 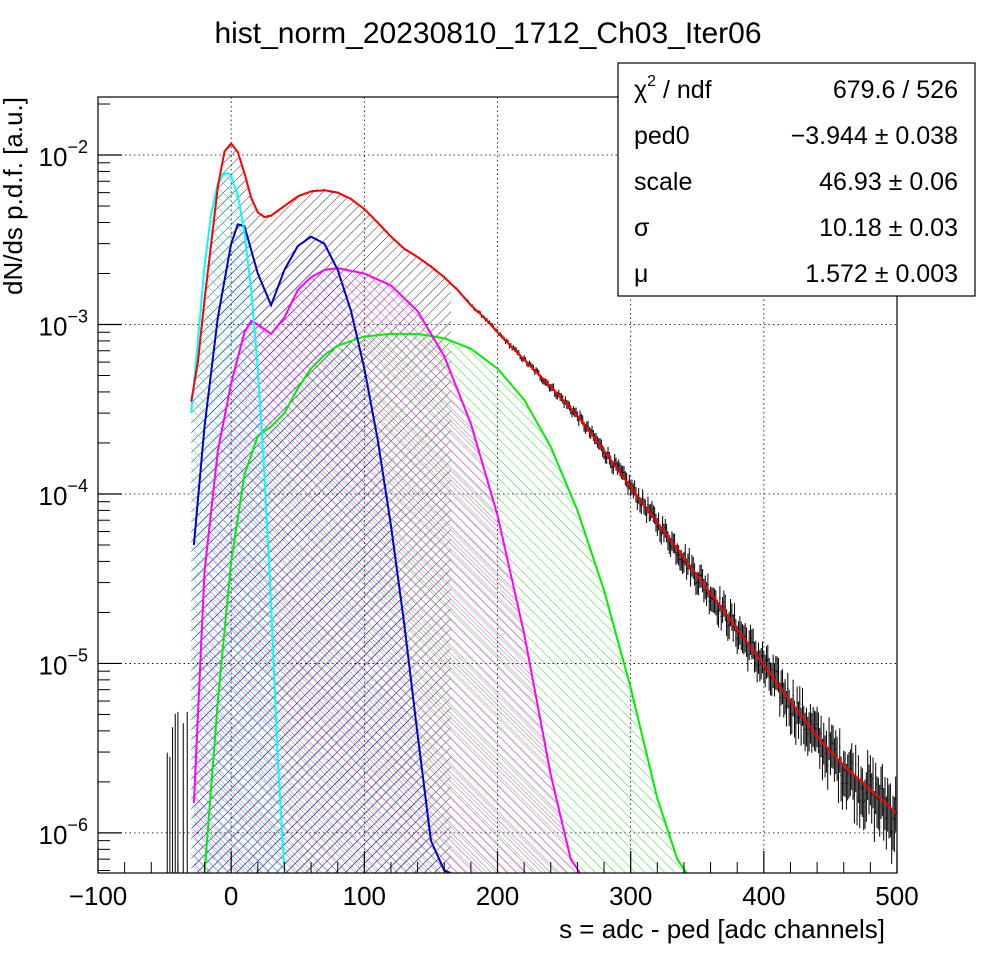 What do you see at coordinates (231, 896) in the screenshot?
I see `x-tick-label: 0` at bounding box center [231, 896].